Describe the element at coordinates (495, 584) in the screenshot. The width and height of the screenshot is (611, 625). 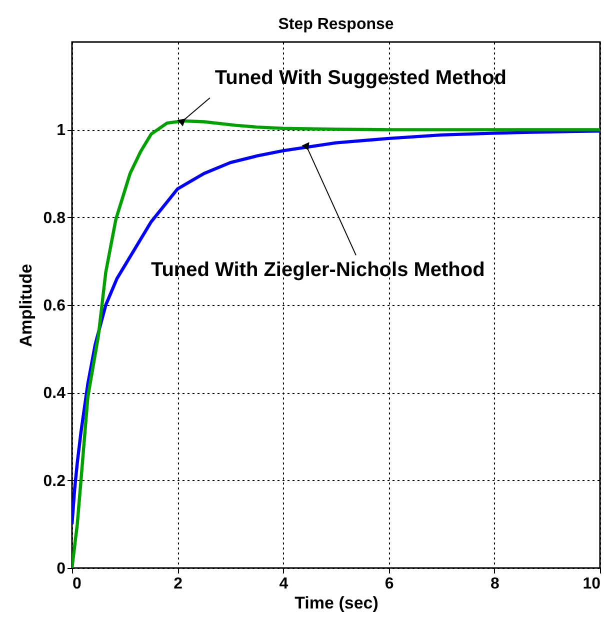
I see `x-tick-label: 8` at that location.